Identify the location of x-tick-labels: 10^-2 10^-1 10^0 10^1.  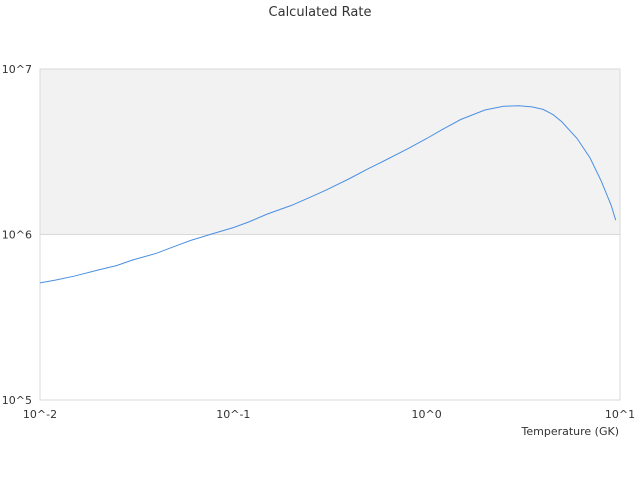
(329, 414).